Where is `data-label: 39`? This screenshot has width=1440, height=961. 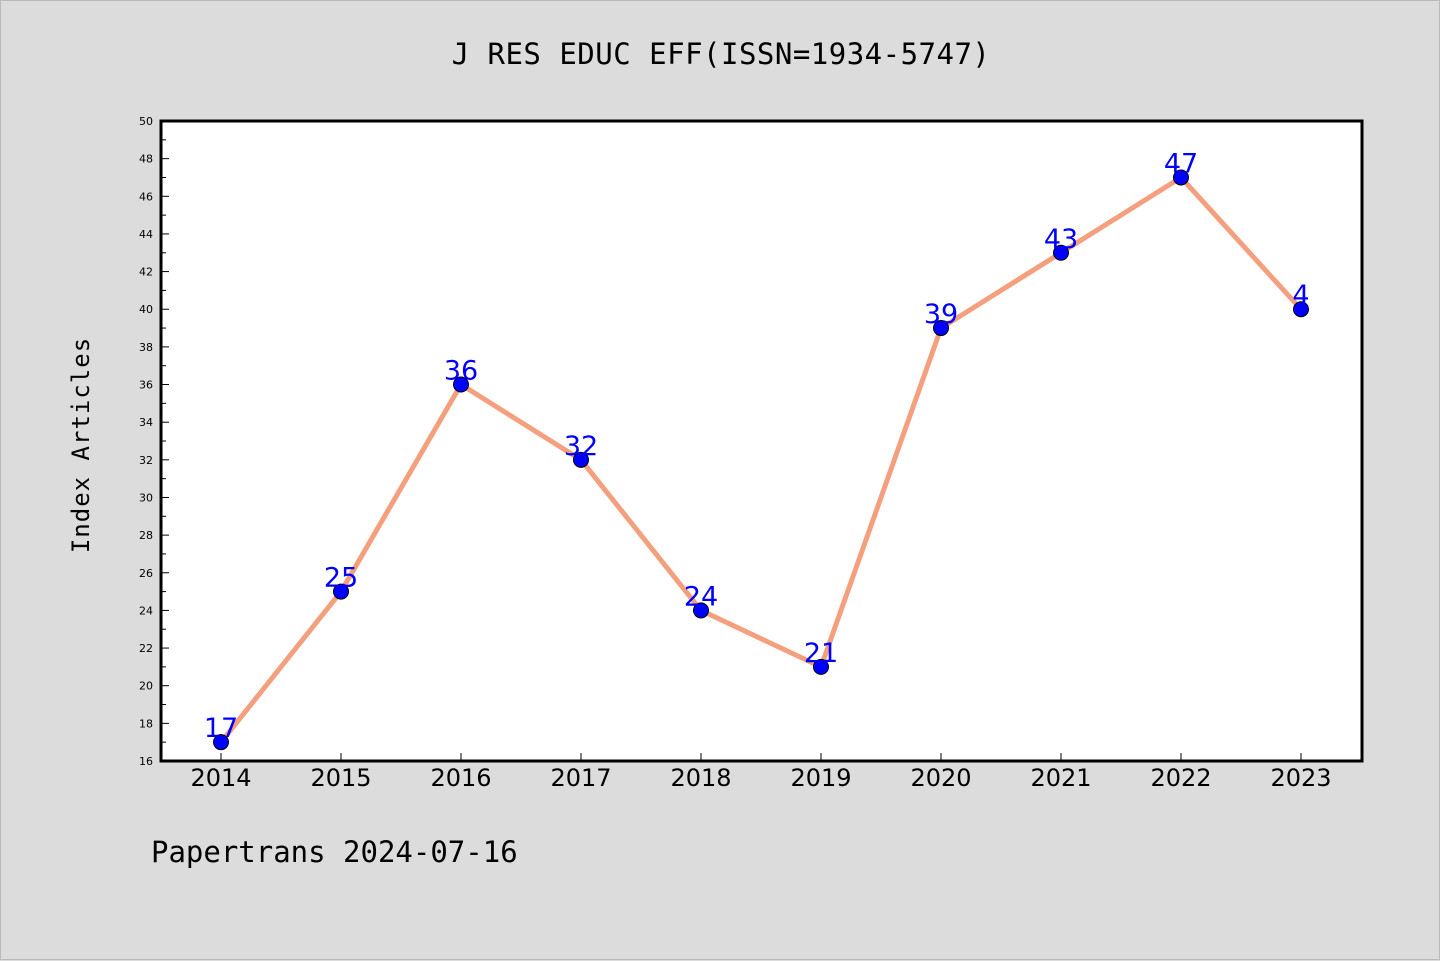 data-label: 39 is located at coordinates (941, 314).